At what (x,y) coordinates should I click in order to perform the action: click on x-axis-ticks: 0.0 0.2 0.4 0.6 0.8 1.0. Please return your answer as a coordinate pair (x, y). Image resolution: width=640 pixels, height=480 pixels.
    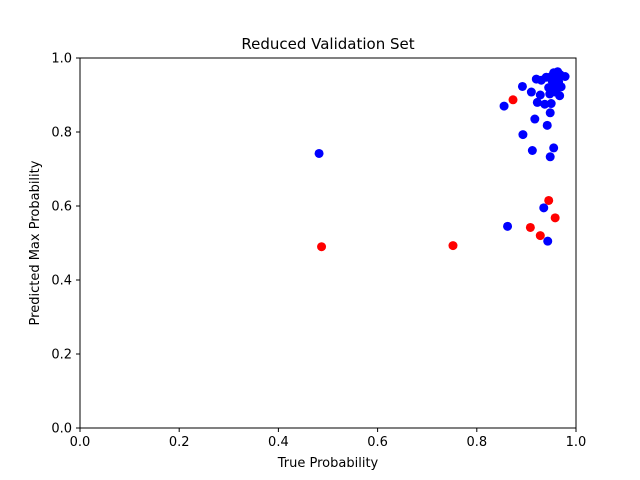
    Looking at the image, I should click on (328, 439).